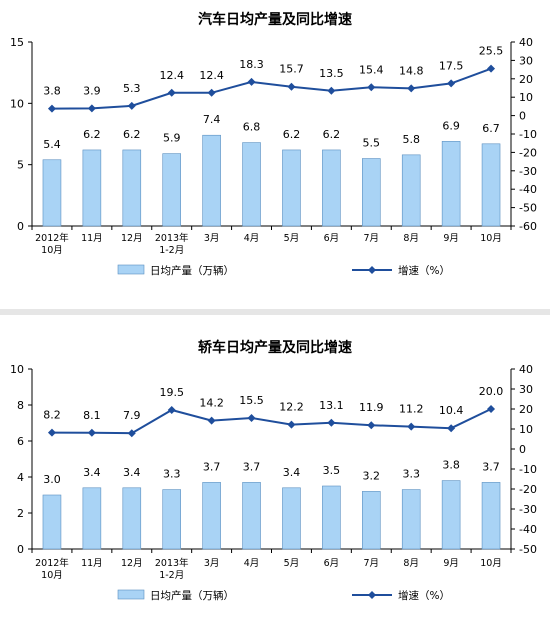 The height and width of the screenshot is (624, 550). Describe the element at coordinates (424, 595) in the screenshot. I see `legend-line-label: 增速（%）` at that location.